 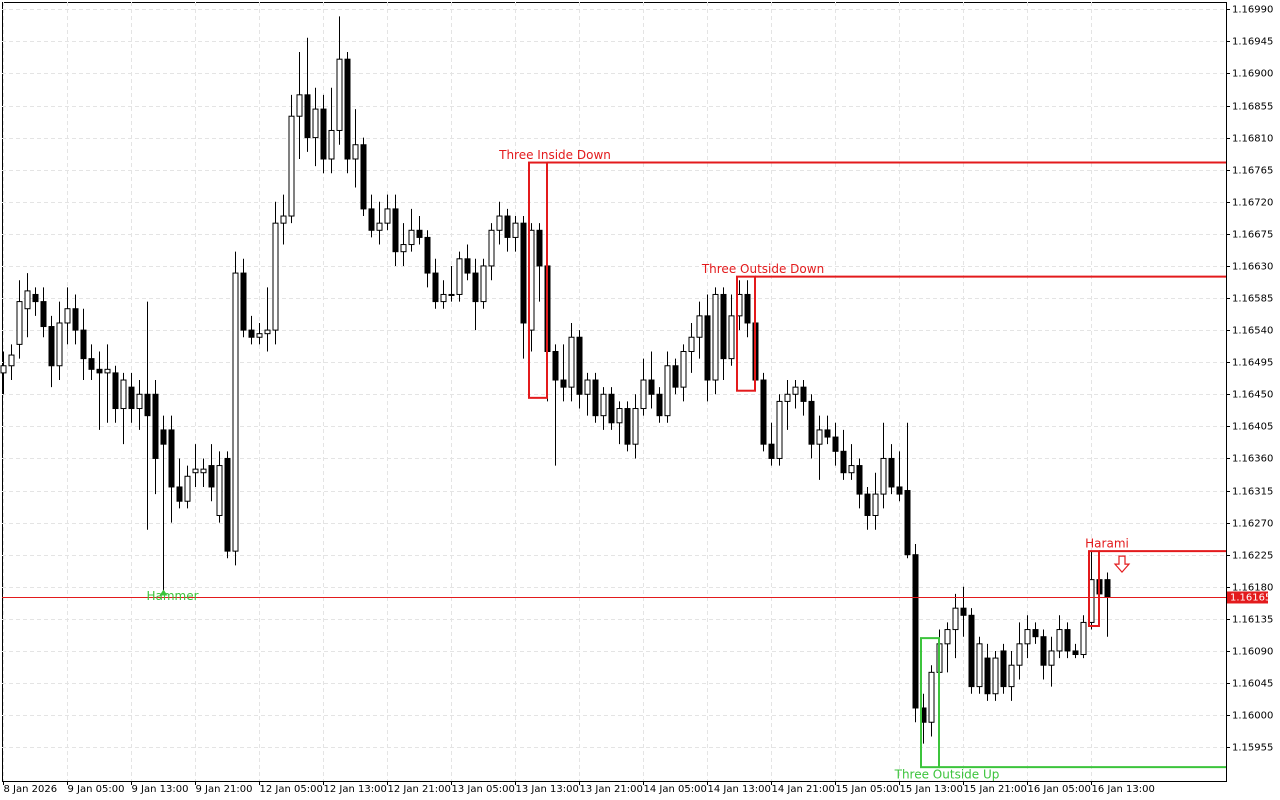 I want to click on x-tick-label: 12 Jan 05:00, so click(x=291, y=789).